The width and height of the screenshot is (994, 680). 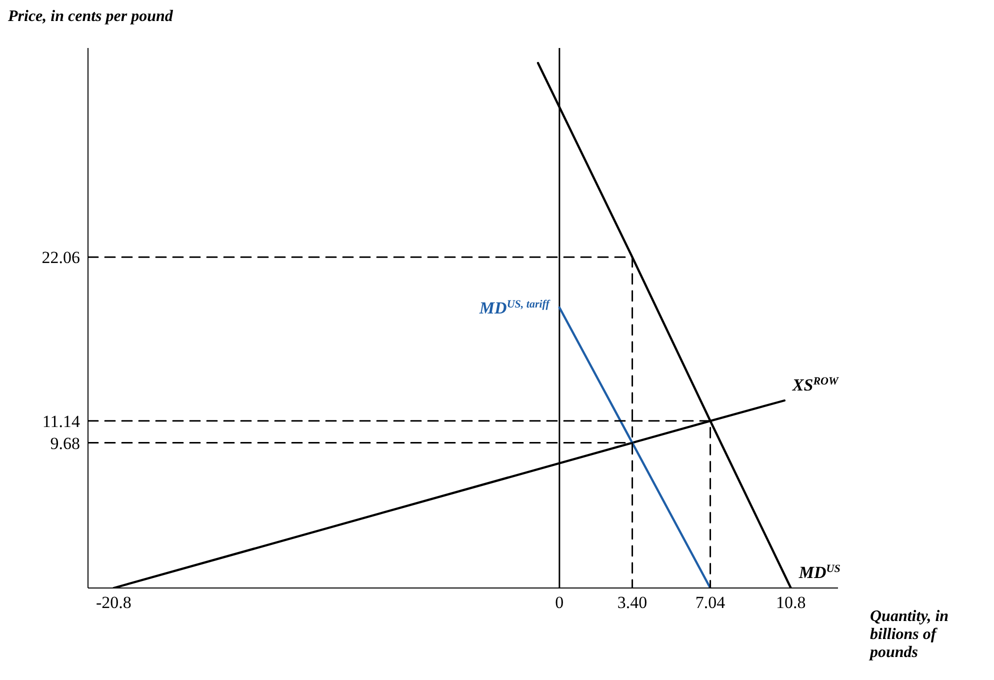 What do you see at coordinates (65, 443) in the screenshot?
I see `y-tick-label: 9.68` at bounding box center [65, 443].